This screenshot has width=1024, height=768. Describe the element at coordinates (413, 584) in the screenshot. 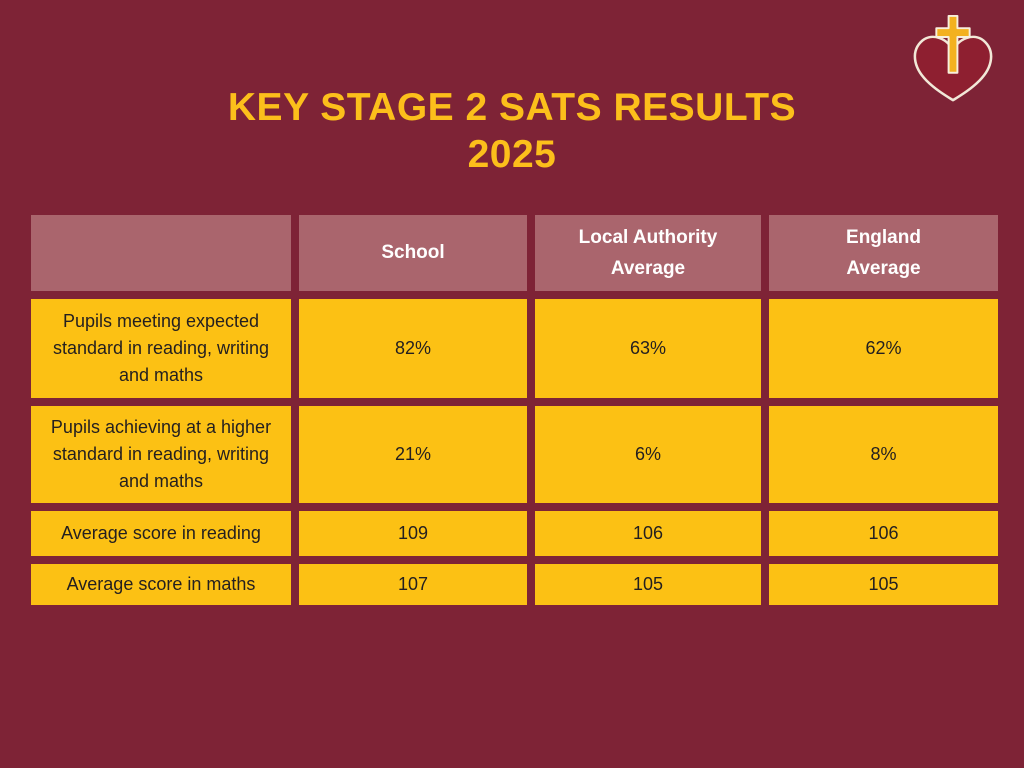

I see `value-average-maths-school: 107` at that location.